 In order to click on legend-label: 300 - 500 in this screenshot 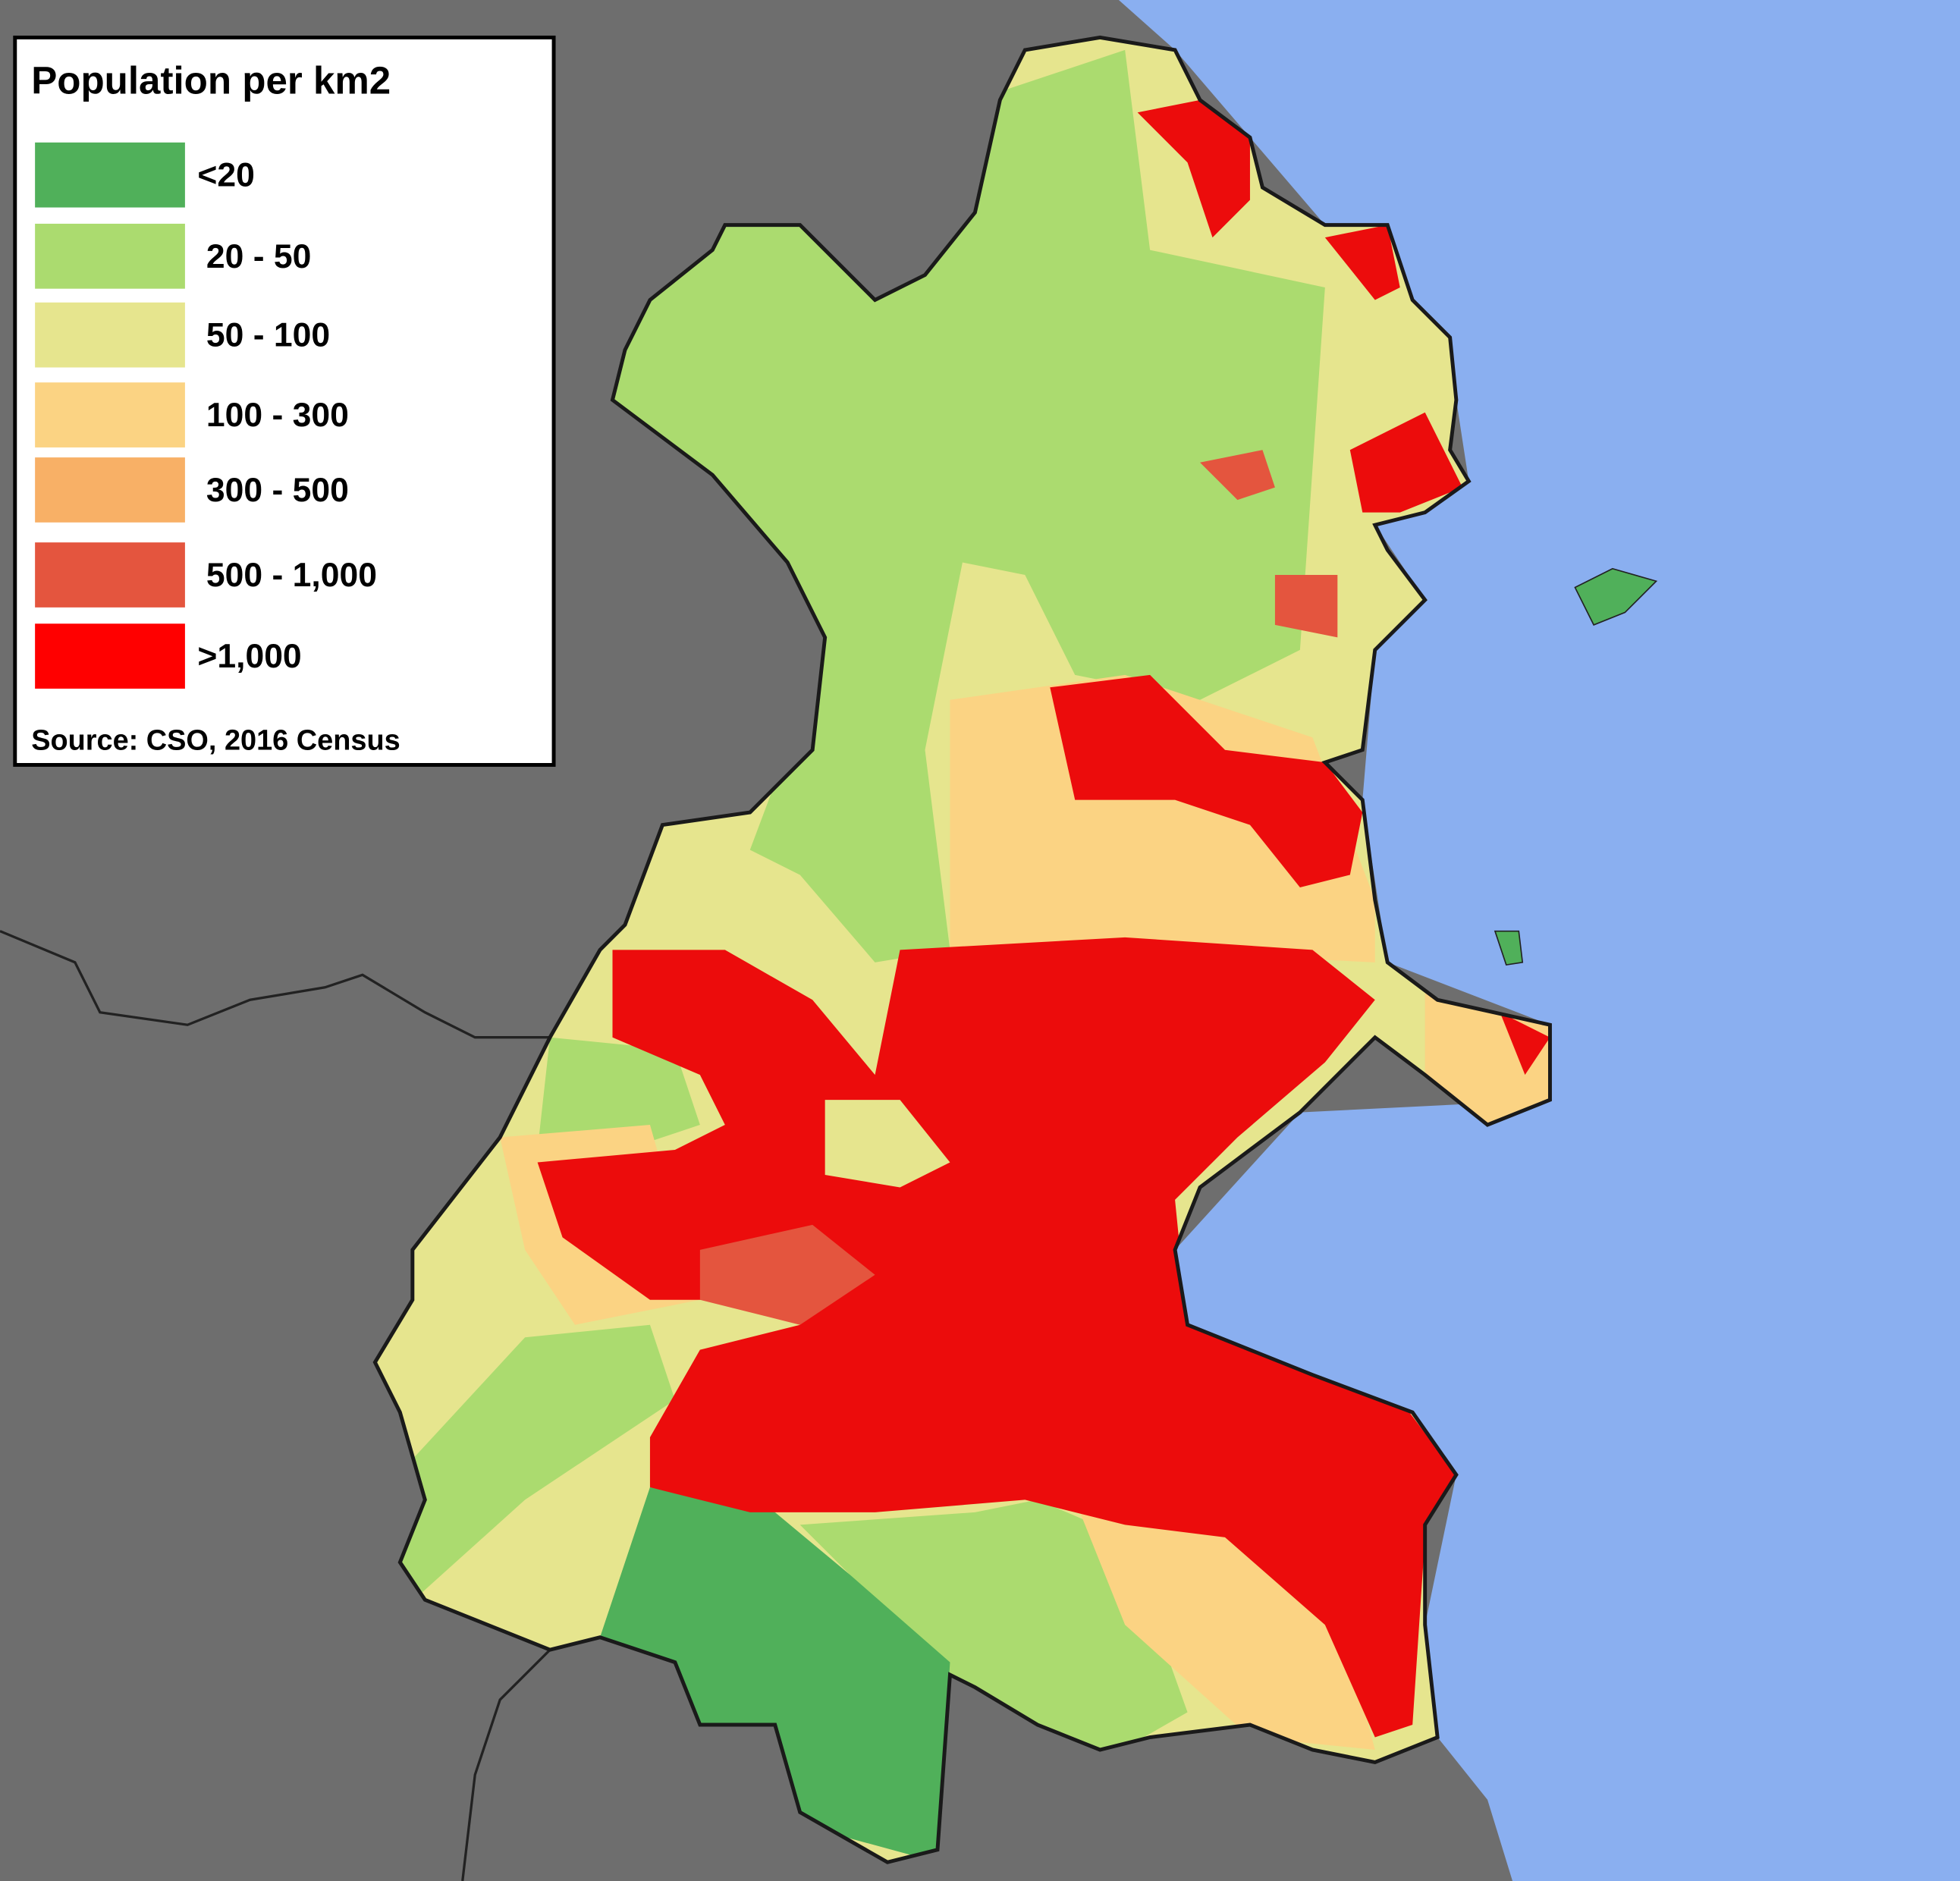, I will do `click(277, 490)`.